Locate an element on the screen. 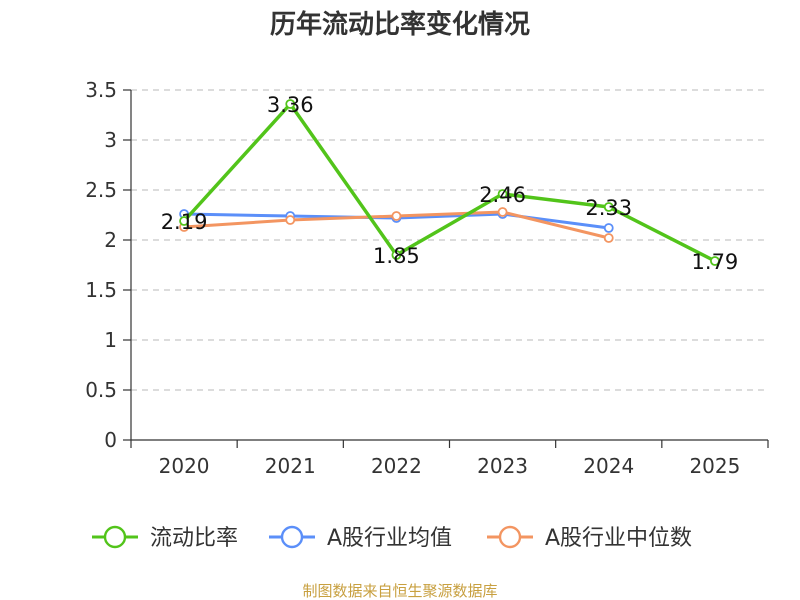  legend-label: A股行业均值 is located at coordinates (389, 538).